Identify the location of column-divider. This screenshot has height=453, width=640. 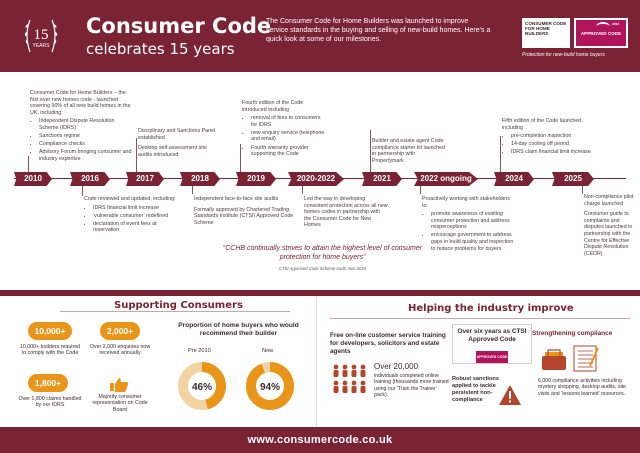
(316, 361).